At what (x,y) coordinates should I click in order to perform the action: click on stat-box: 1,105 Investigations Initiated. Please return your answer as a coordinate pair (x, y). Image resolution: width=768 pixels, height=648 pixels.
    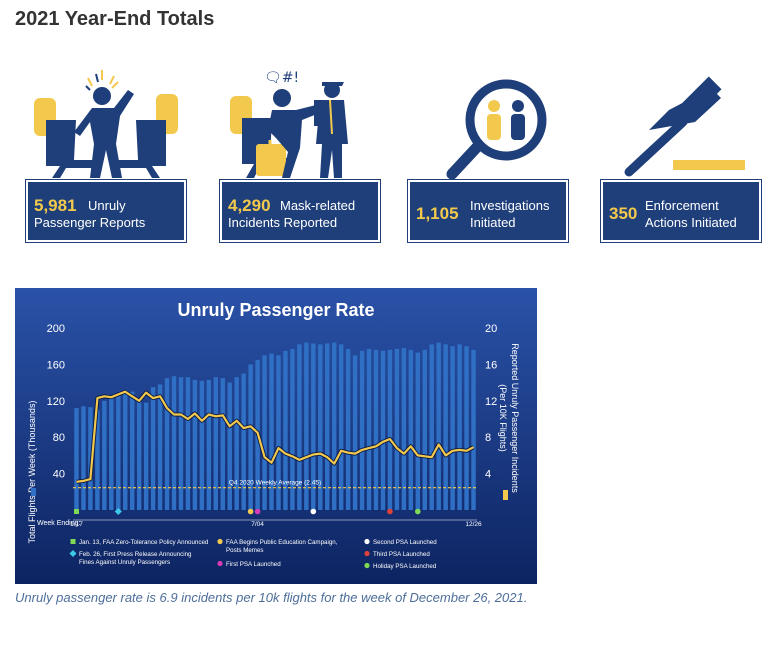
    Looking at the image, I should click on (488, 211).